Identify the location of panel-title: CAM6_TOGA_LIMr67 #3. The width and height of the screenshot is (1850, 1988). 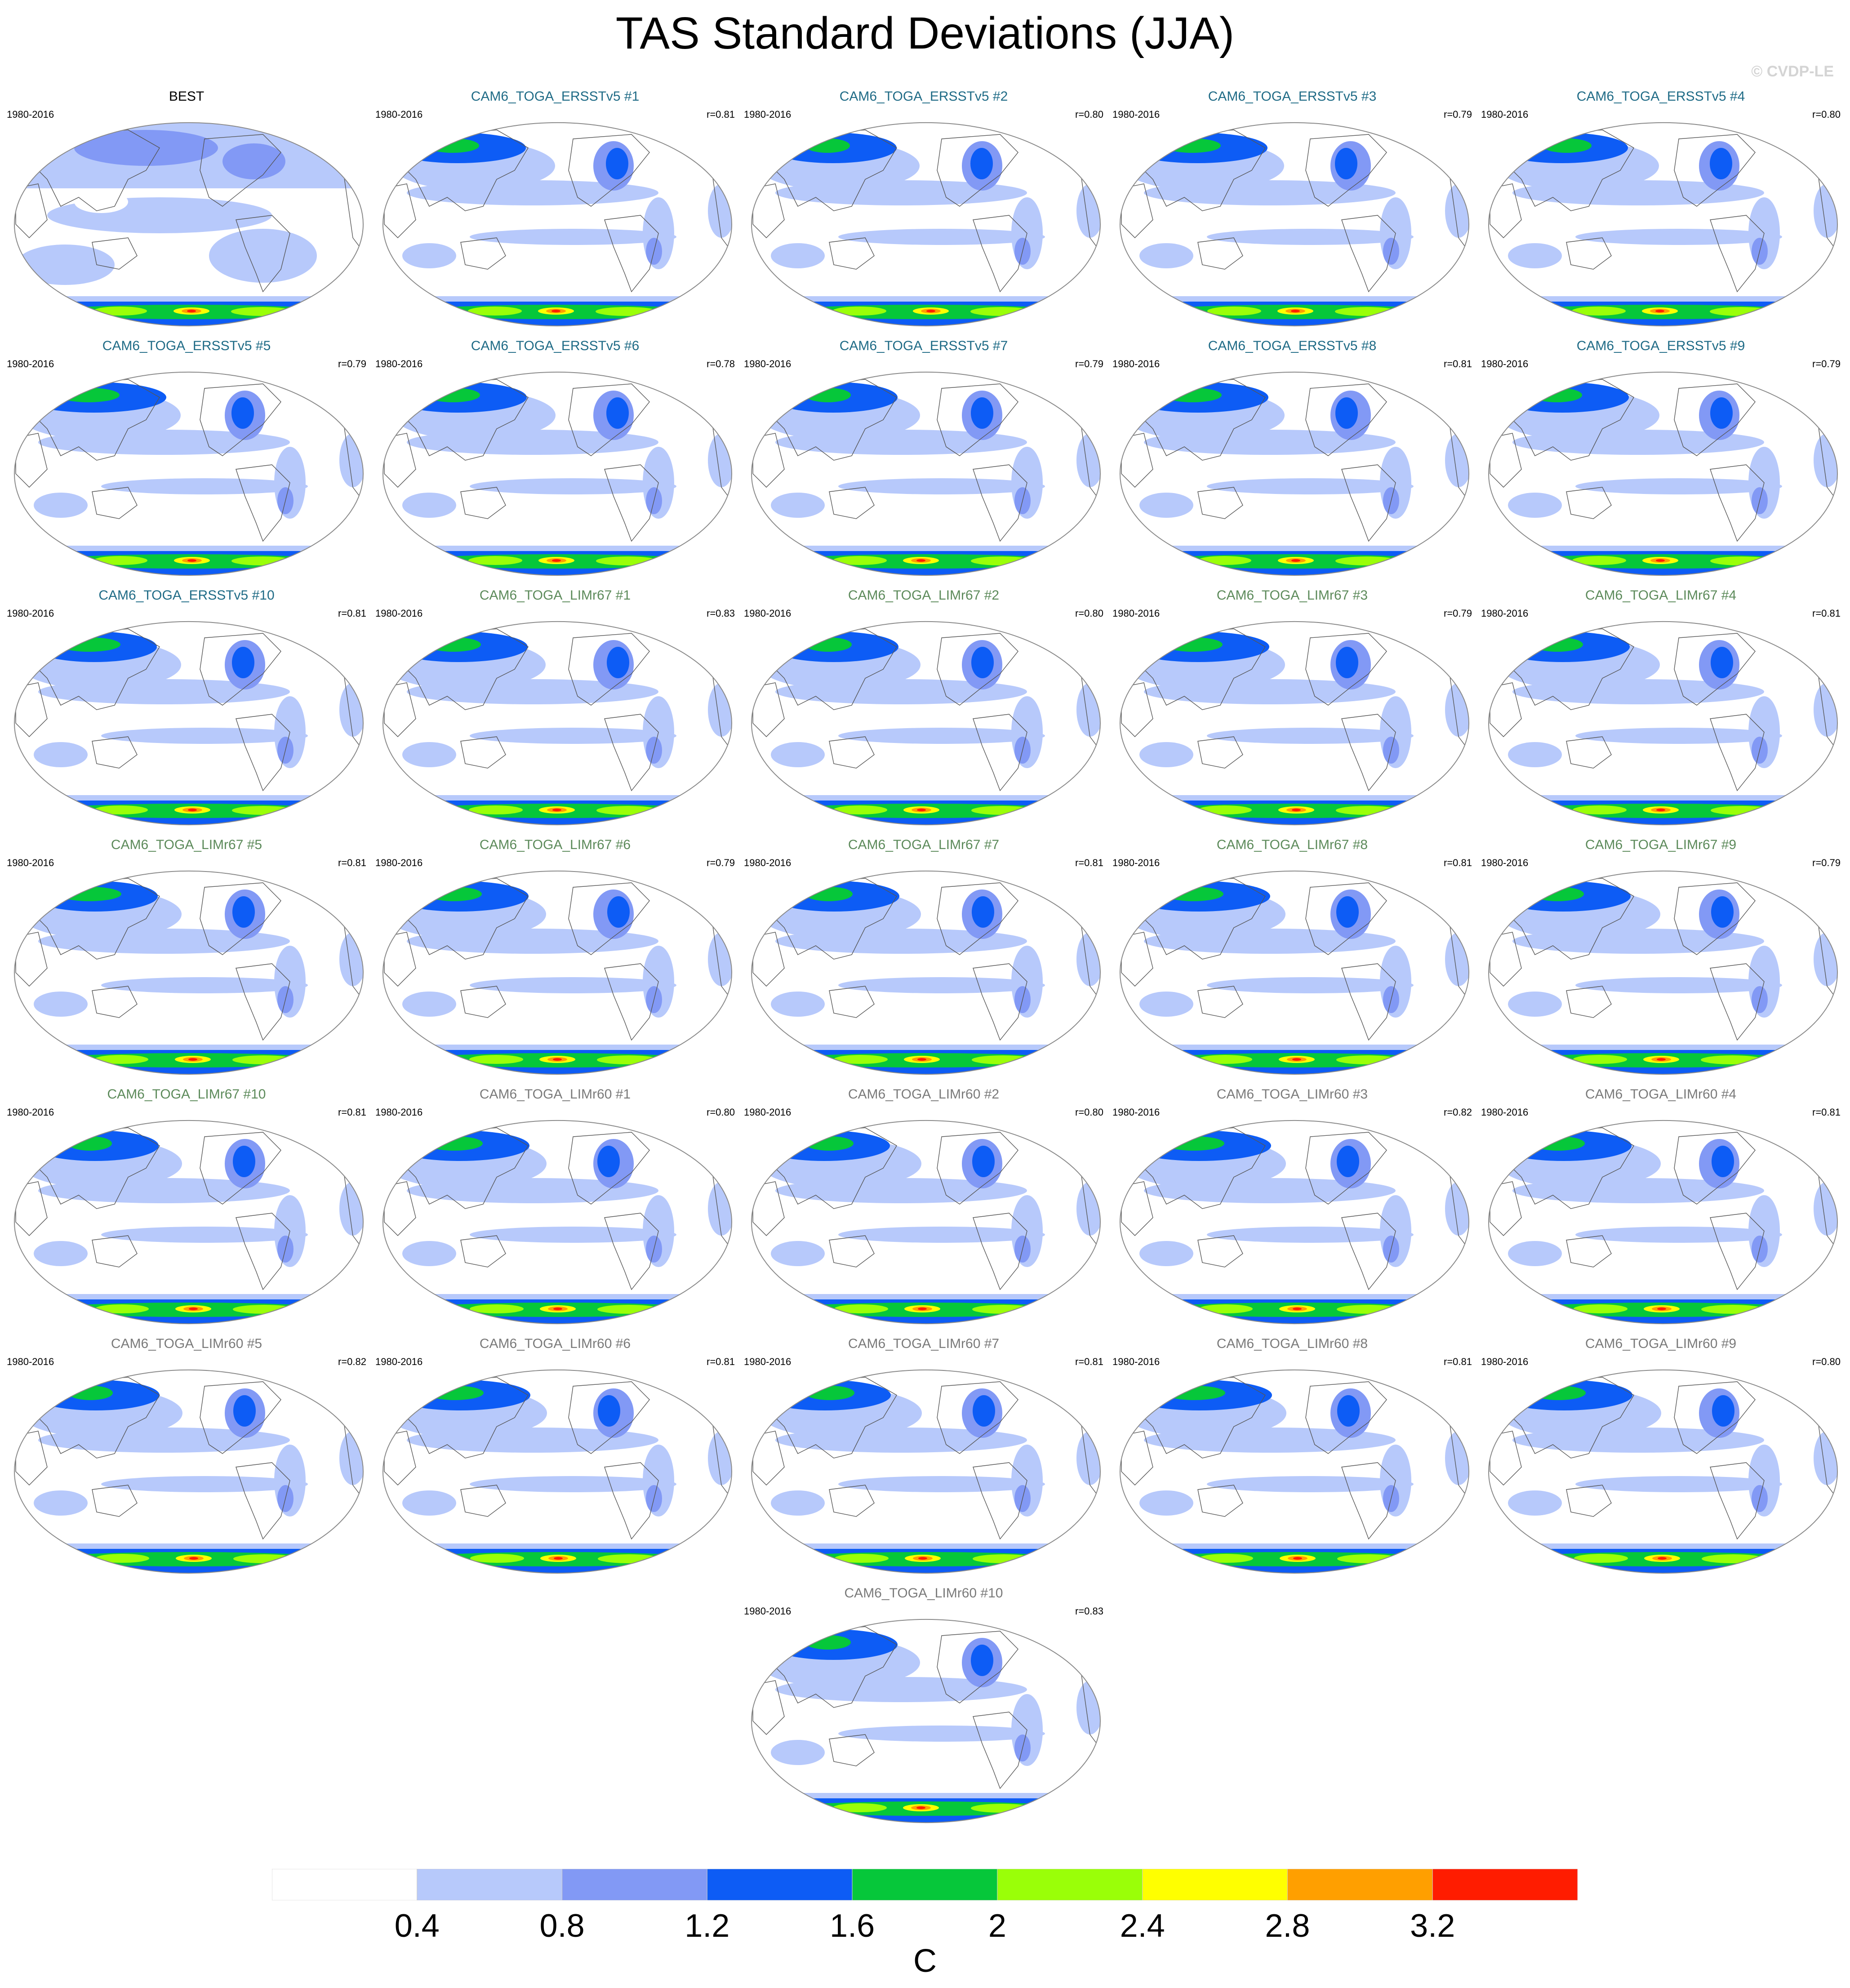
(1292, 595).